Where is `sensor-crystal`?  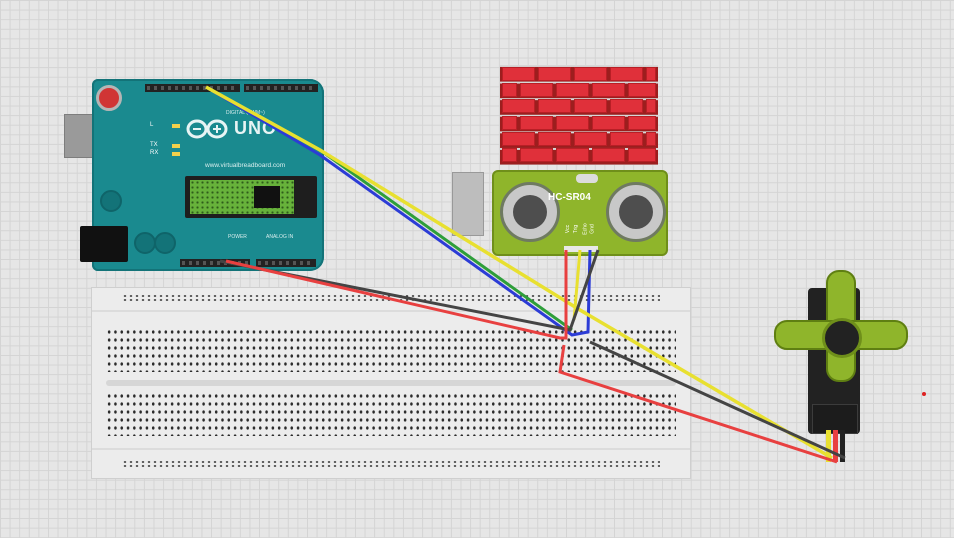
sensor-crystal is located at coordinates (587, 178).